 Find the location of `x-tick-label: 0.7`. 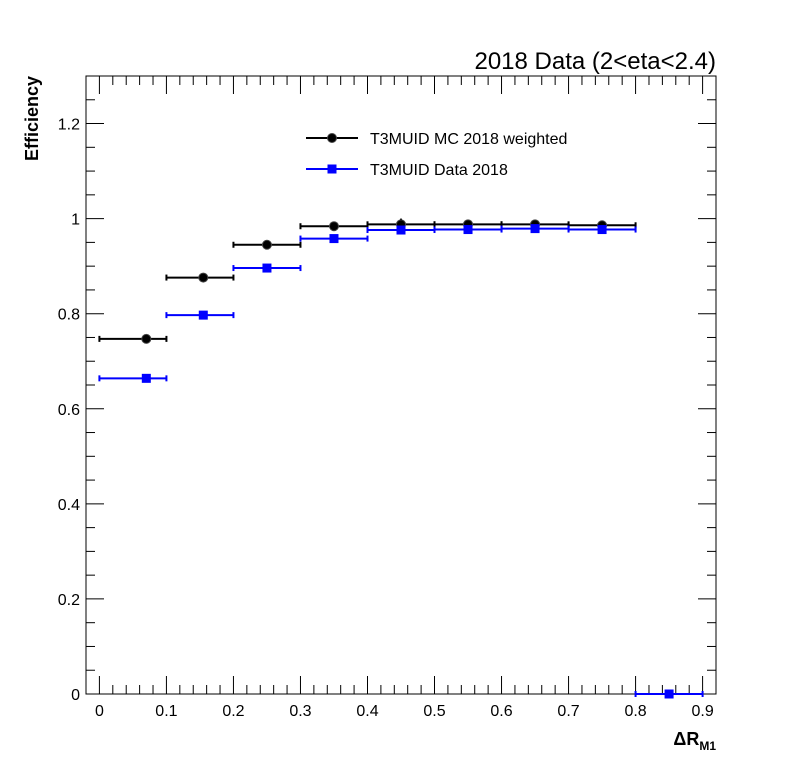

x-tick-label: 0.7 is located at coordinates (568, 711).